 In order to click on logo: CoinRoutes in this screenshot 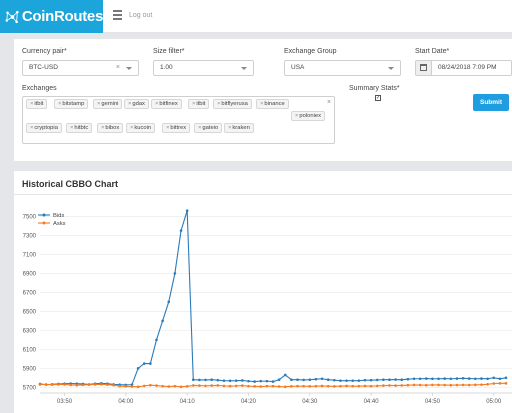, I will do `click(51, 16)`.